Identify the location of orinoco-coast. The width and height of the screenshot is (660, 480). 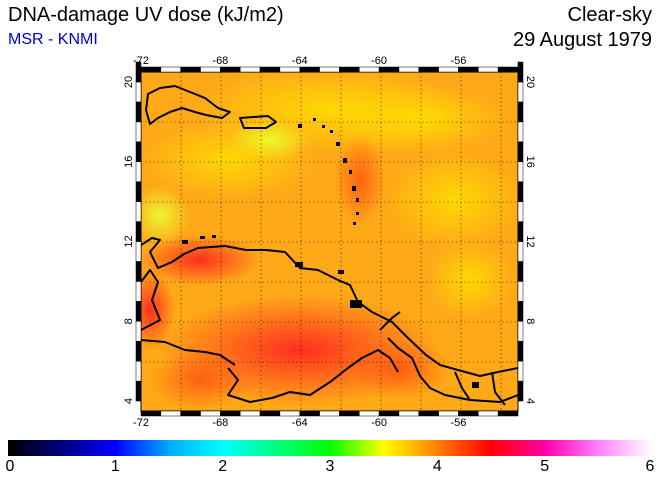
(390, 321).